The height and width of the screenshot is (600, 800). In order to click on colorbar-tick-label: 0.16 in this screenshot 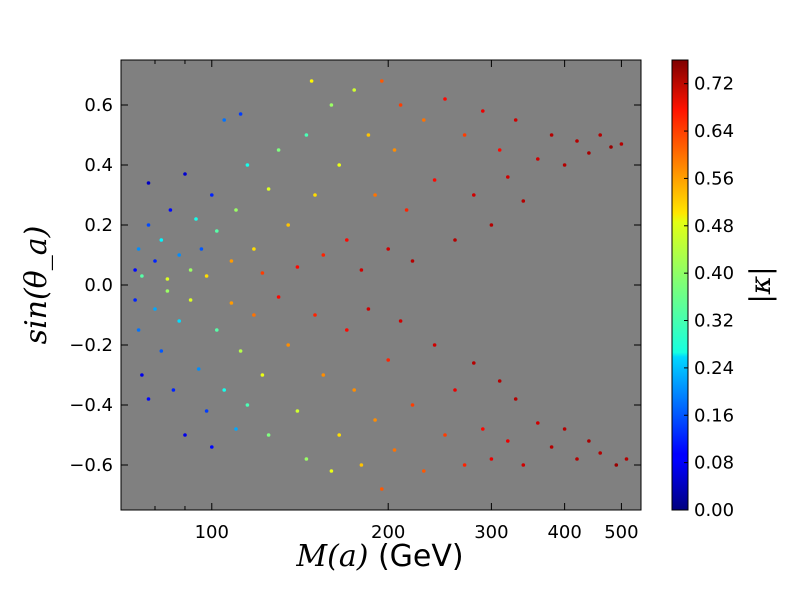, I will do `click(714, 415)`.